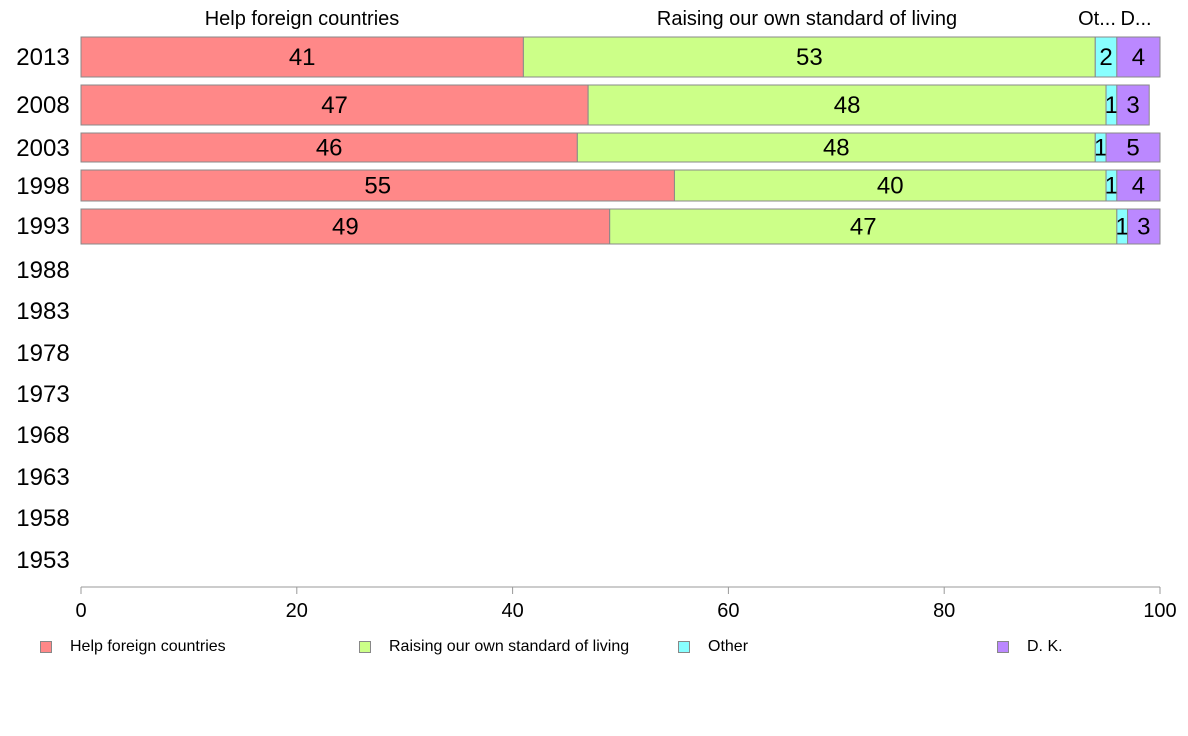 The height and width of the screenshot is (736, 1188). Describe the element at coordinates (626, 604) in the screenshot. I see `x-axis: 0 20 40 60 80 100` at that location.